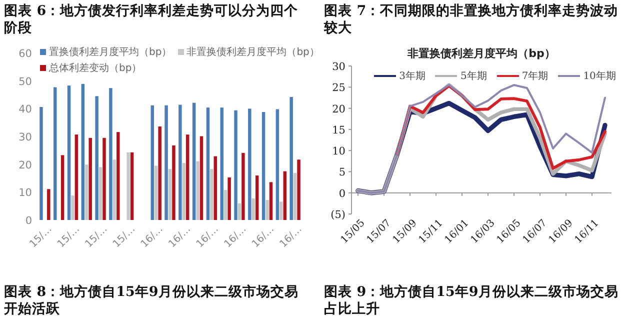  What do you see at coordinates (481, 53) in the screenshot?
I see `chart-subtitle: 非置换债利差月度平均（bp）` at bounding box center [481, 53].